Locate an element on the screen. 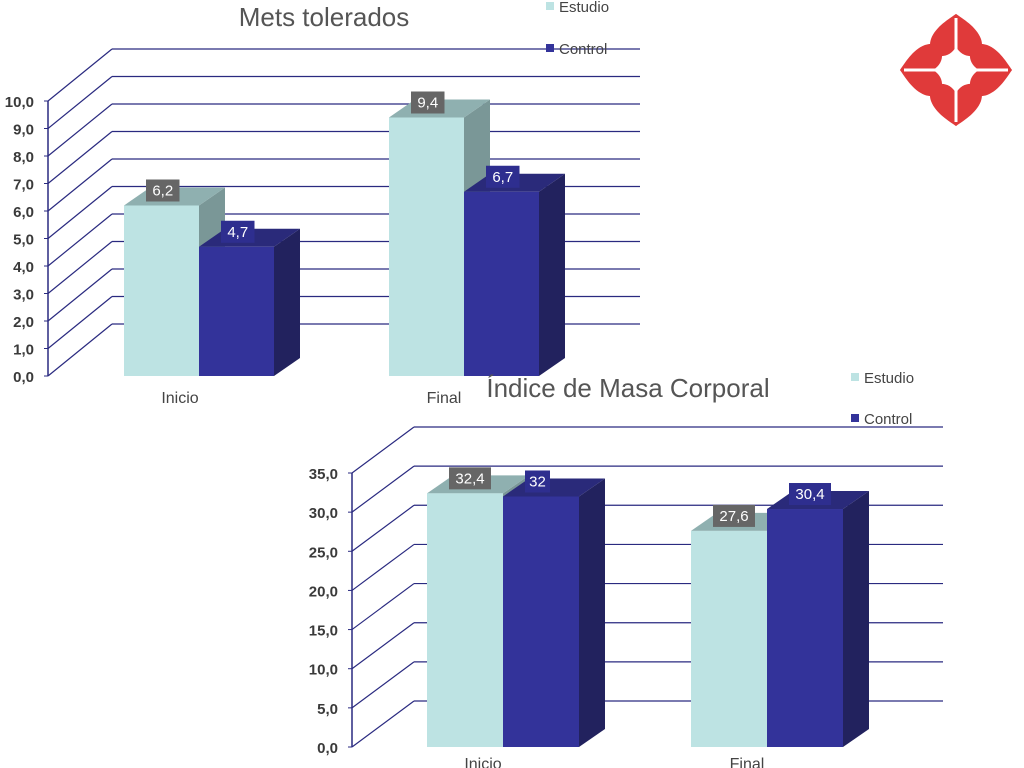 This screenshot has width=1024, height=768. data-label-control-final: 6,7 is located at coordinates (502, 177).